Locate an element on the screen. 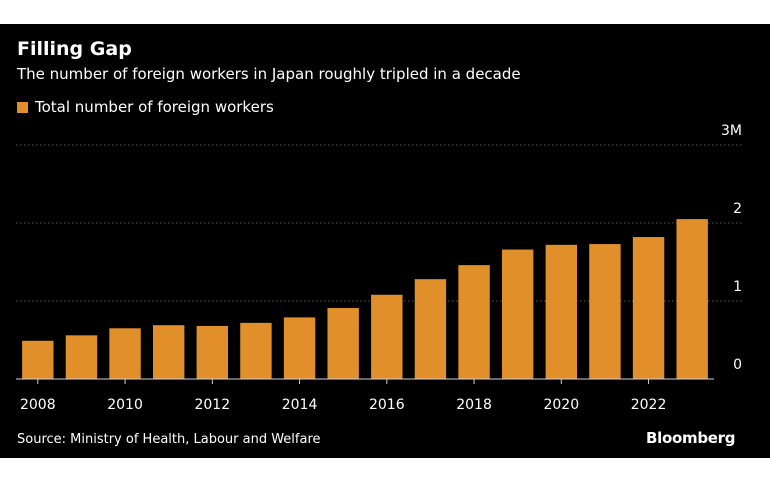 Image resolution: width=770 pixels, height=480 pixels. y-tick-label: 1 is located at coordinates (737, 287).